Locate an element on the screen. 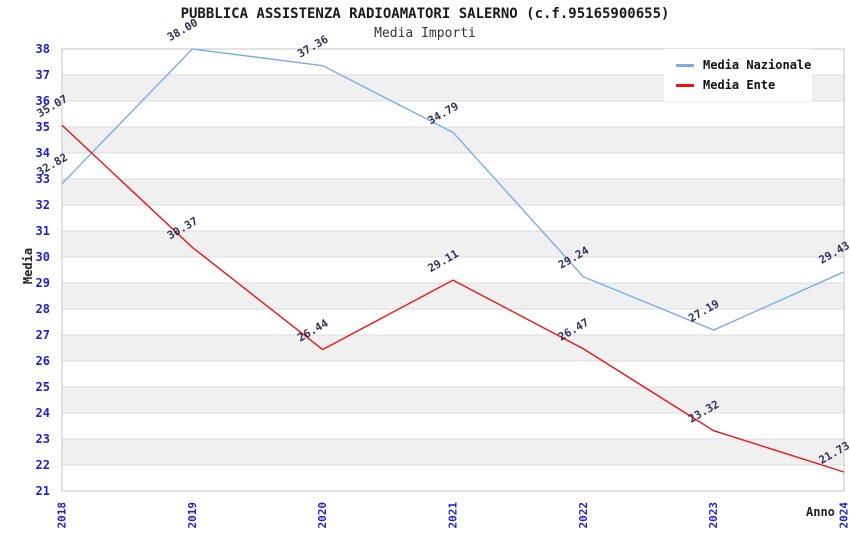 The image size is (850, 550). chart-subtitle: Media Importi is located at coordinates (425, 33).